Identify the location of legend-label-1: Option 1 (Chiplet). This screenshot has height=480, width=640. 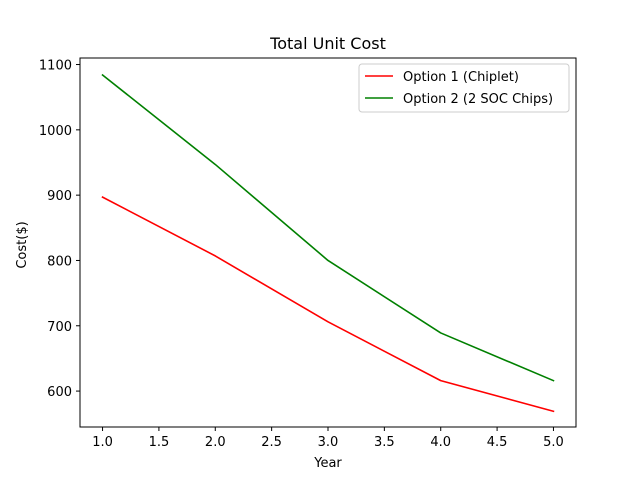
(461, 77).